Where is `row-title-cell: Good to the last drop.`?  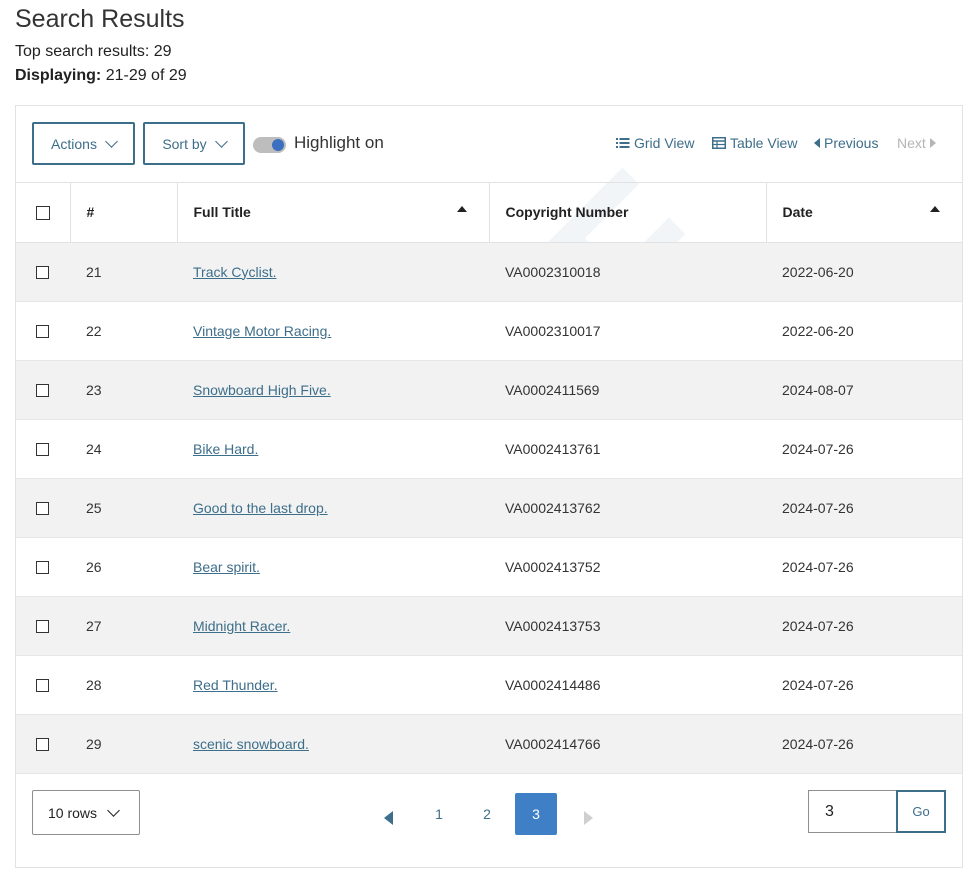 row-title-cell: Good to the last drop. is located at coordinates (333, 507).